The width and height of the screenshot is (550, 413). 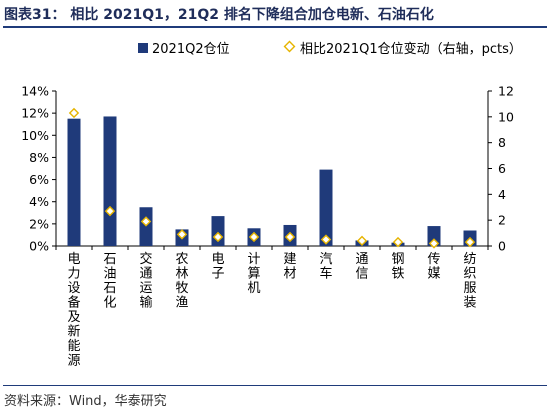 What do you see at coordinates (109, 281) in the screenshot?
I see `category-label: 石油石化` at bounding box center [109, 281].